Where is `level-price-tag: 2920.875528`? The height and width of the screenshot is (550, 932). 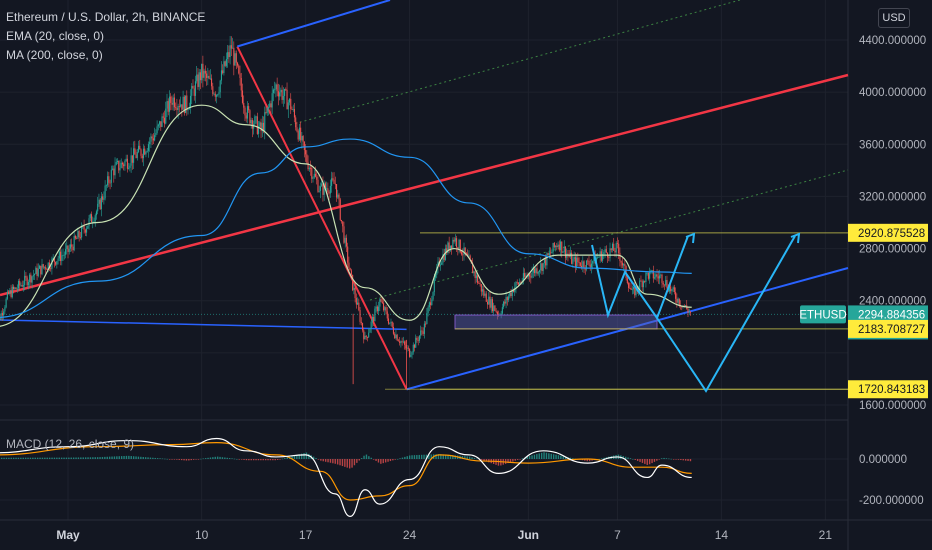 level-price-tag: 2920.875528 is located at coordinates (888, 232).